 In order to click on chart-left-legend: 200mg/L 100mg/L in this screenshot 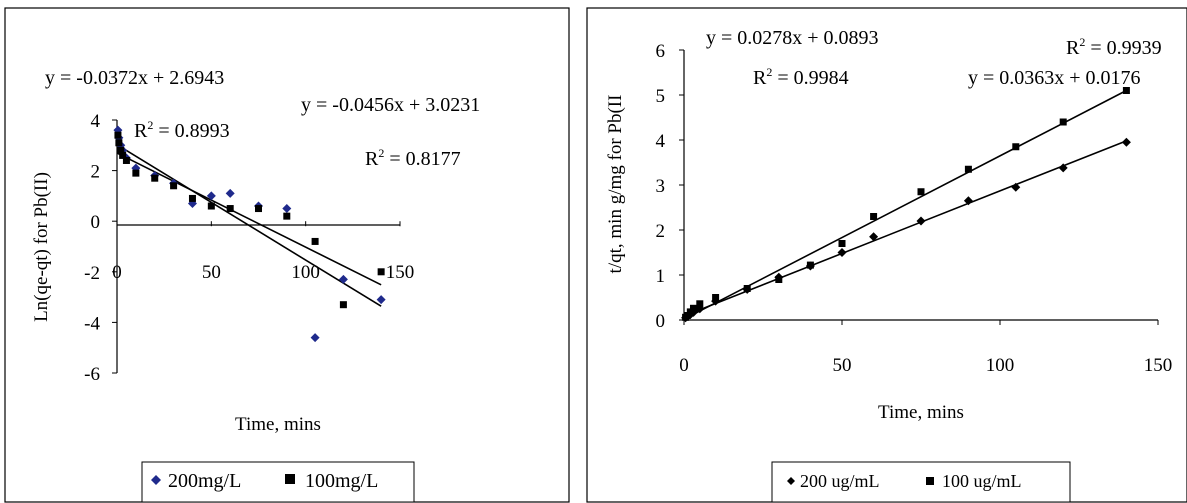, I will do `click(278, 482)`.